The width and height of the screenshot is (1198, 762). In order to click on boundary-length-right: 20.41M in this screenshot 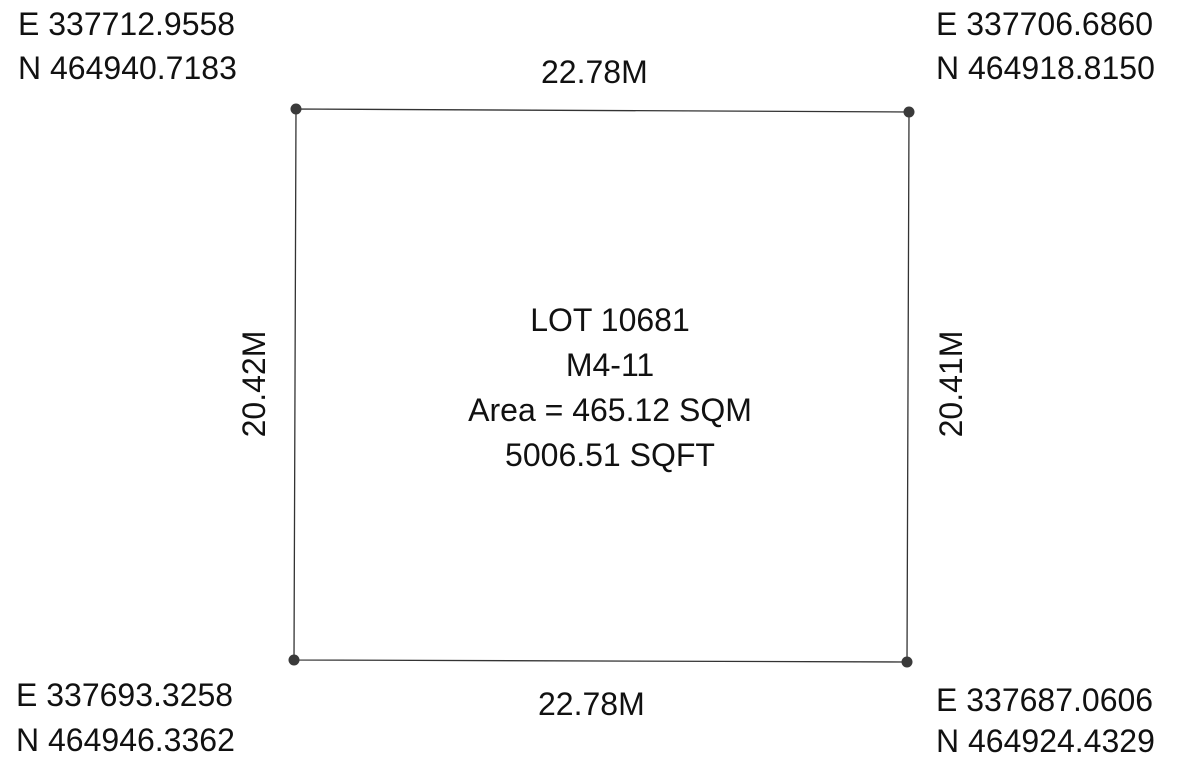, I will do `click(951, 384)`.